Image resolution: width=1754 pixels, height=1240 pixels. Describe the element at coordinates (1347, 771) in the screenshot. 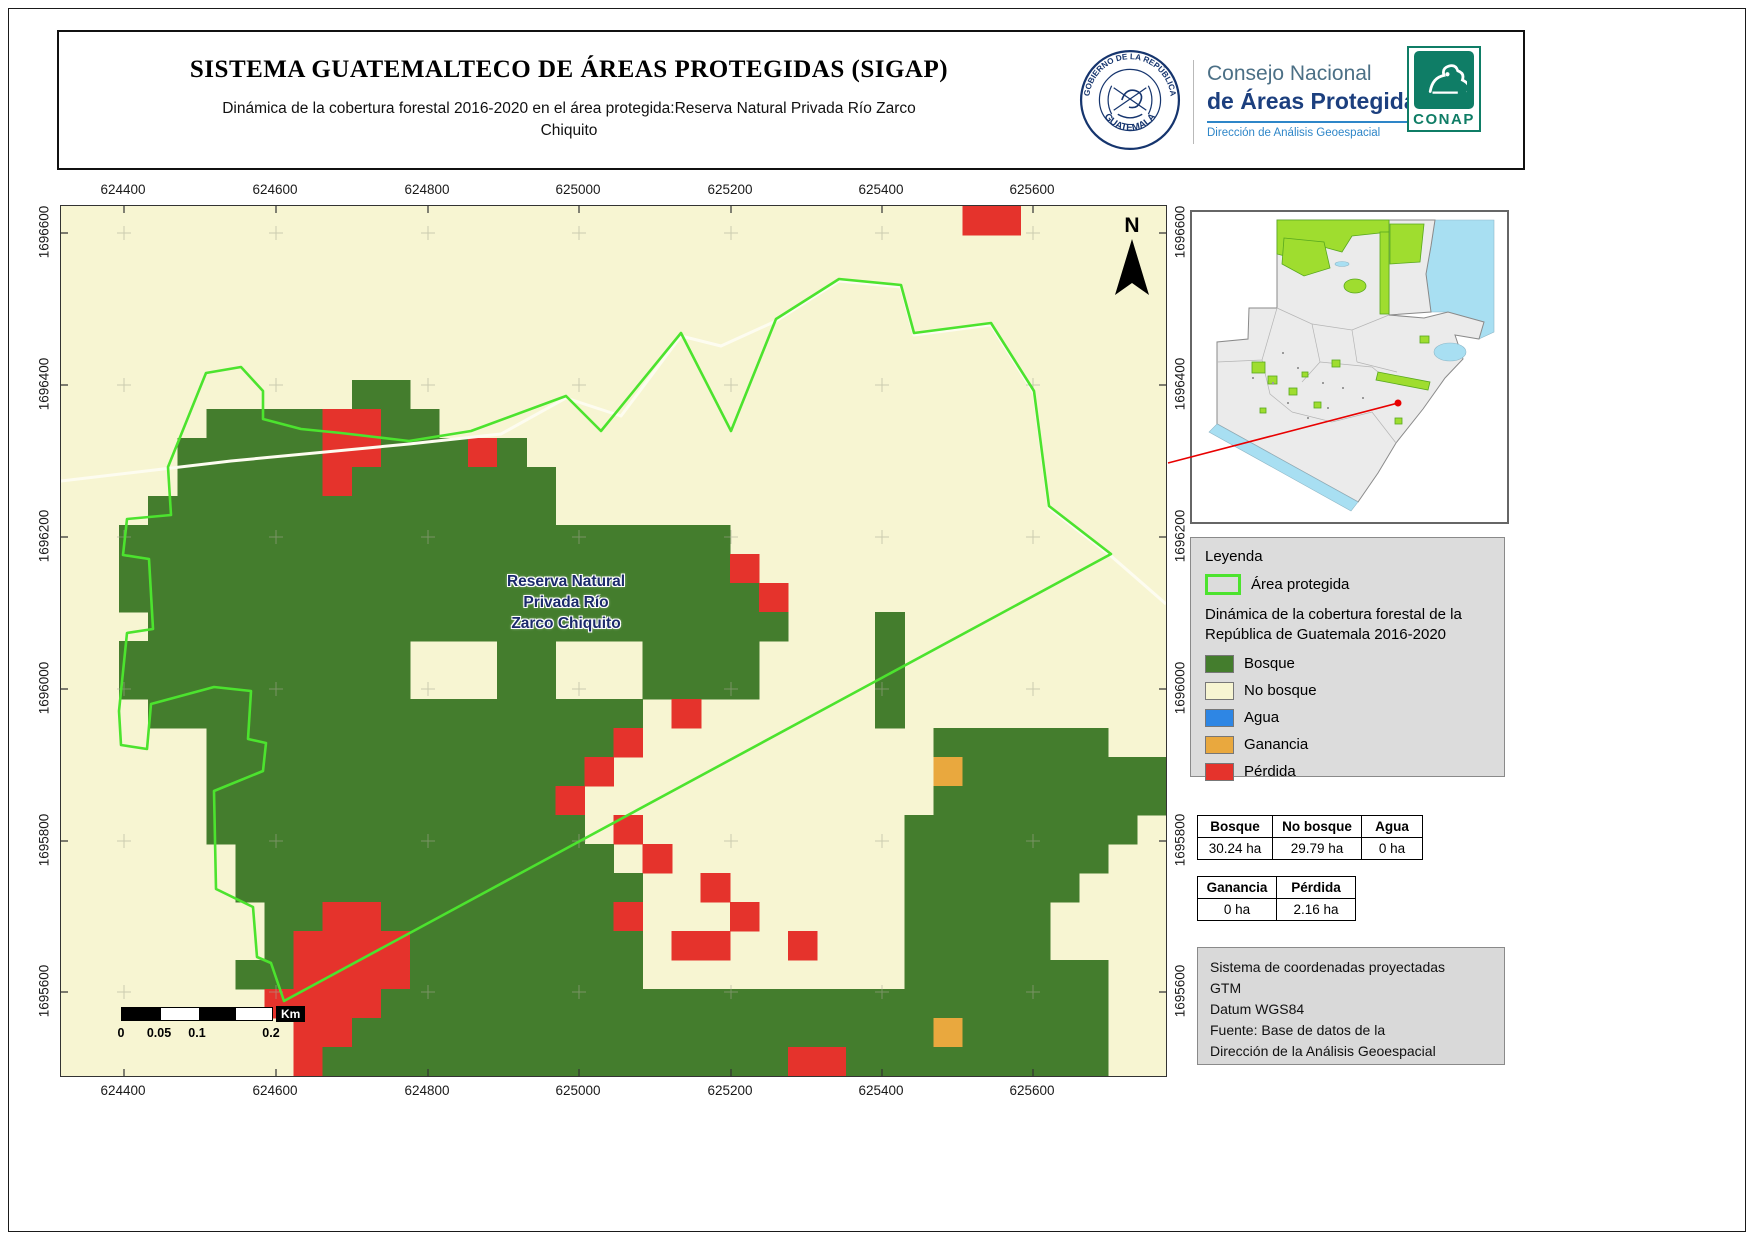

I see `legend-item-perdida: Pérdida` at that location.